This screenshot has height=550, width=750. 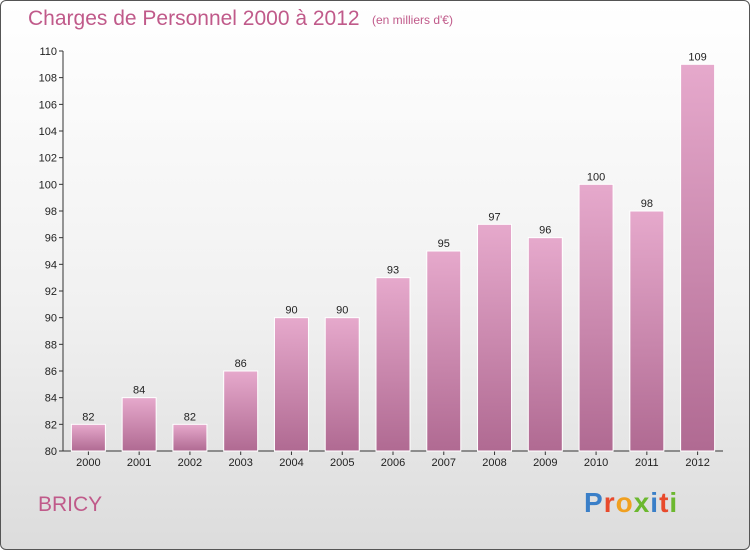 What do you see at coordinates (664, 502) in the screenshot?
I see `logo-letter: t` at bounding box center [664, 502].